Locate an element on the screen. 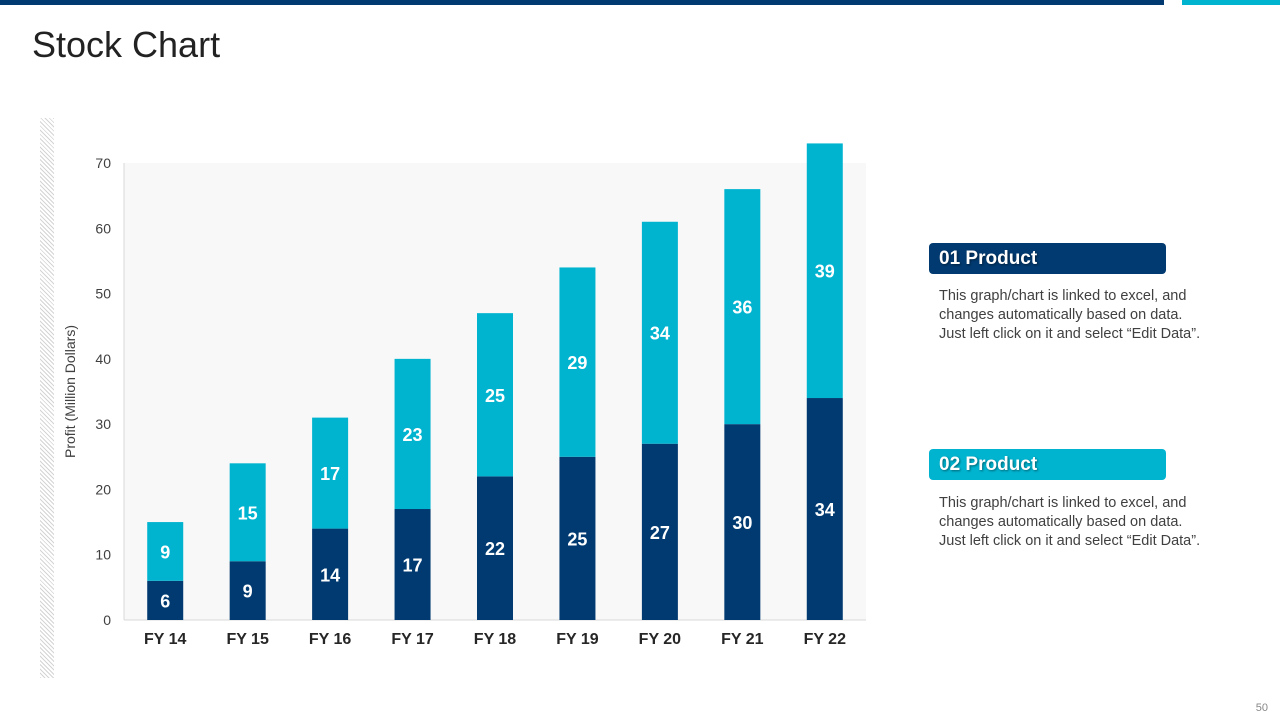 The width and height of the screenshot is (1280, 720). page-number: 50 is located at coordinates (1261, 708).